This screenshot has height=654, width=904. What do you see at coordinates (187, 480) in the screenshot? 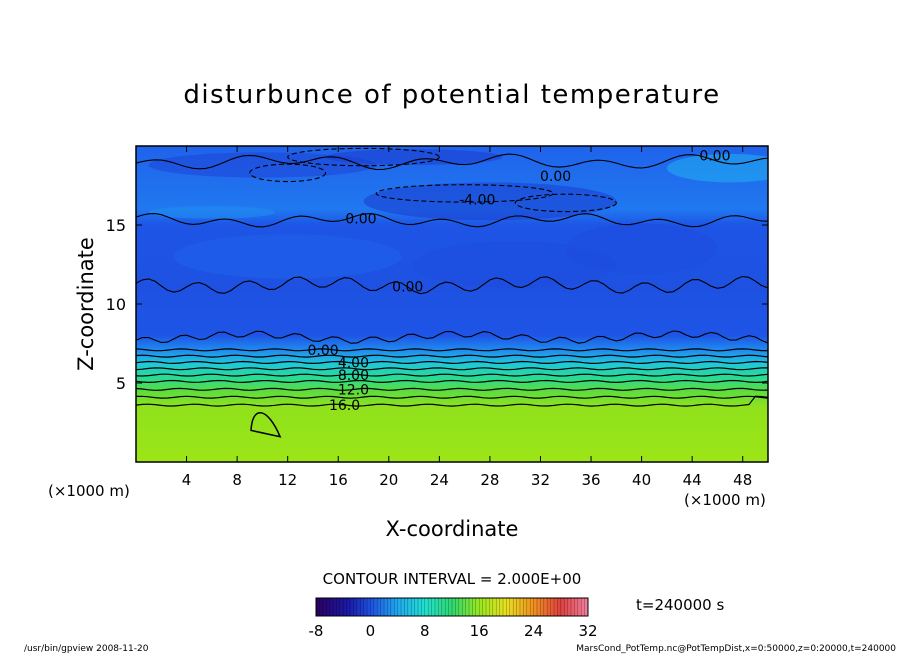
I see `x-tick-label: 4` at bounding box center [187, 480].